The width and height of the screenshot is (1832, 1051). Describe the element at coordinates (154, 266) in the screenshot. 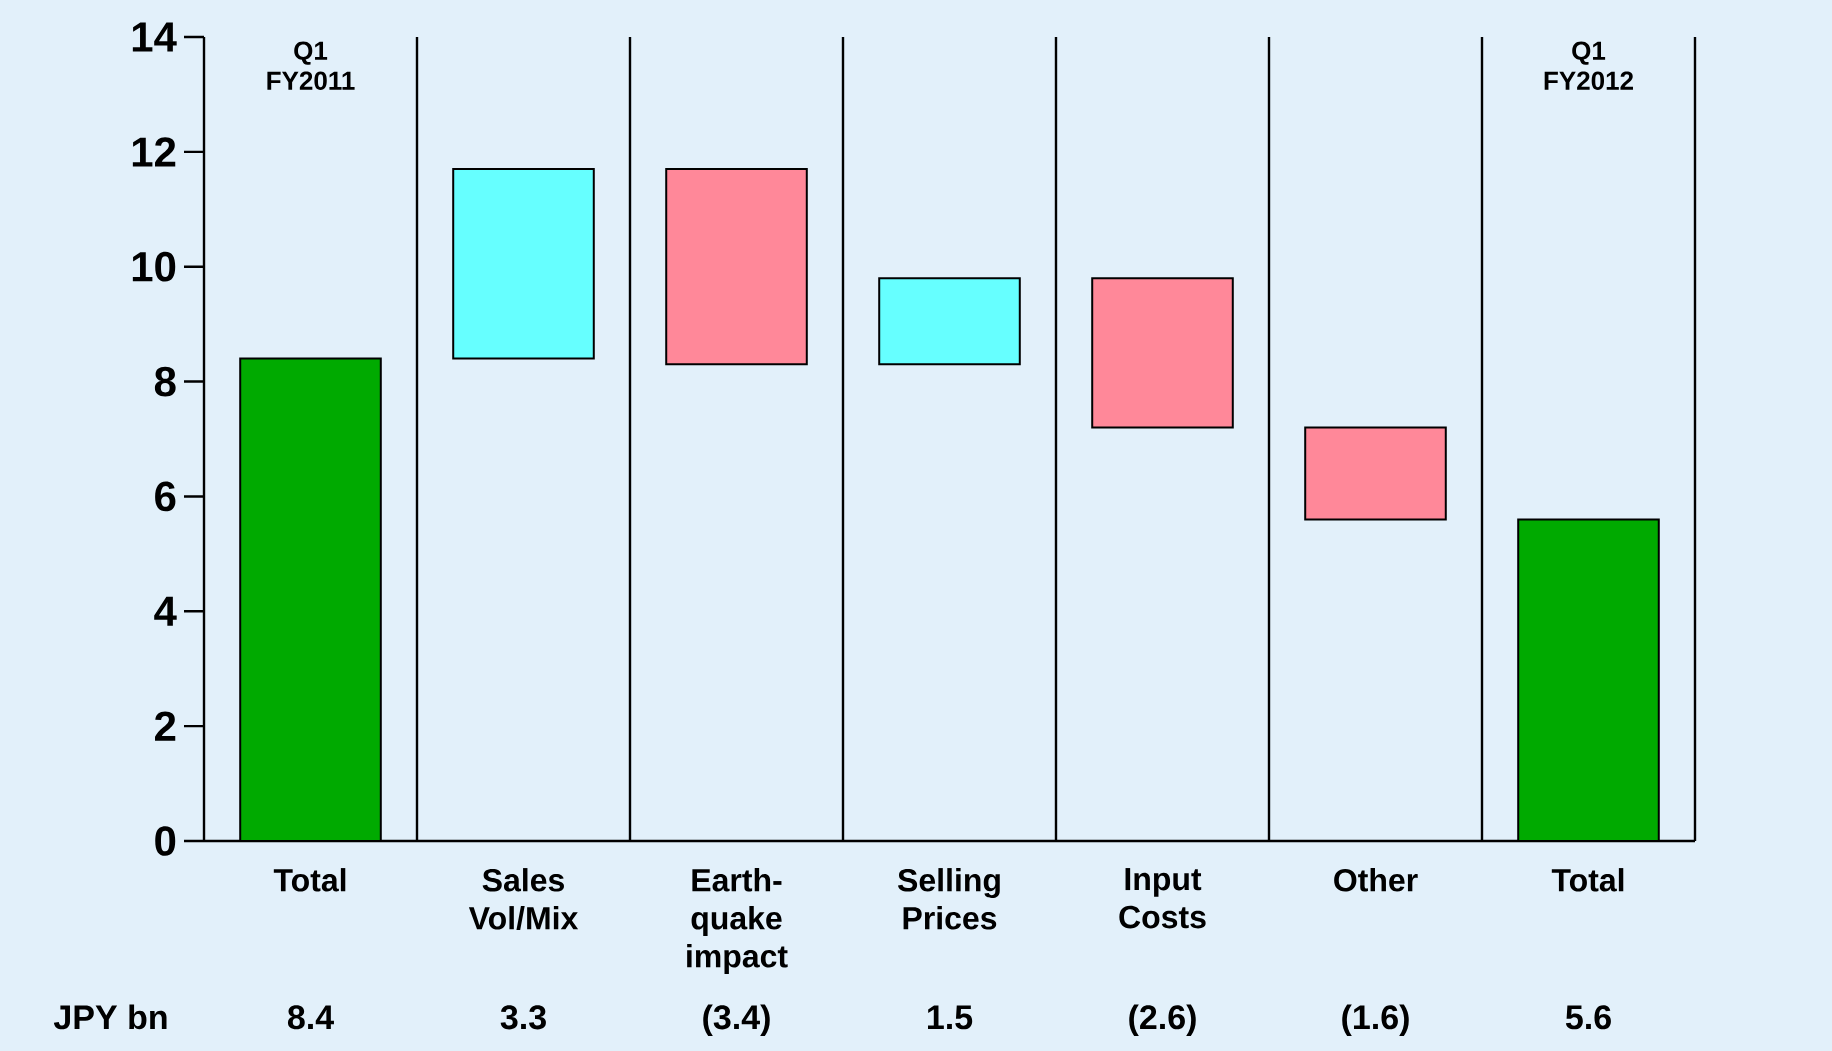

I see `y-tick-label: 10` at that location.